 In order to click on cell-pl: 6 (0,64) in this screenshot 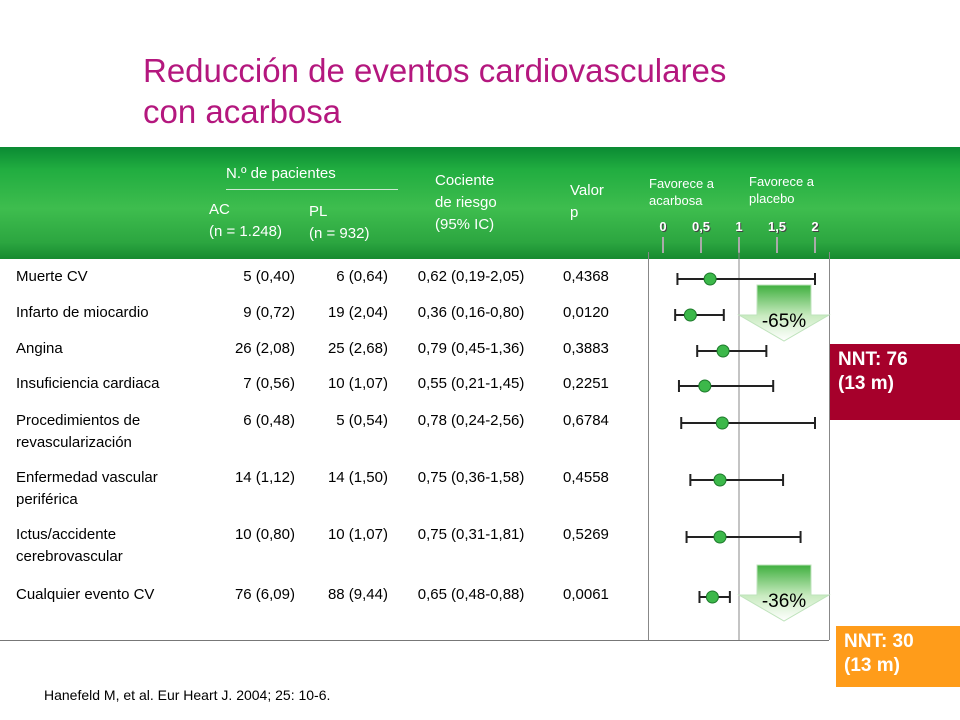, I will do `click(362, 276)`.